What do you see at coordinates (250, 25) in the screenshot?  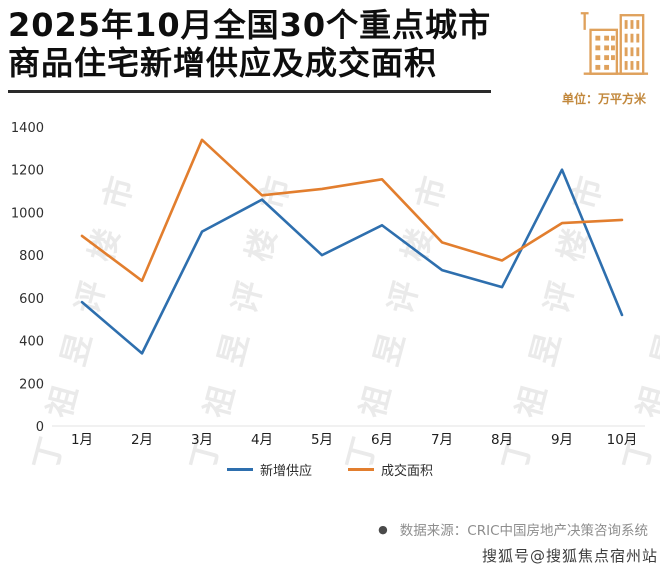 I see `title-line-1: 2025年10月全国30个重点城市` at bounding box center [250, 25].